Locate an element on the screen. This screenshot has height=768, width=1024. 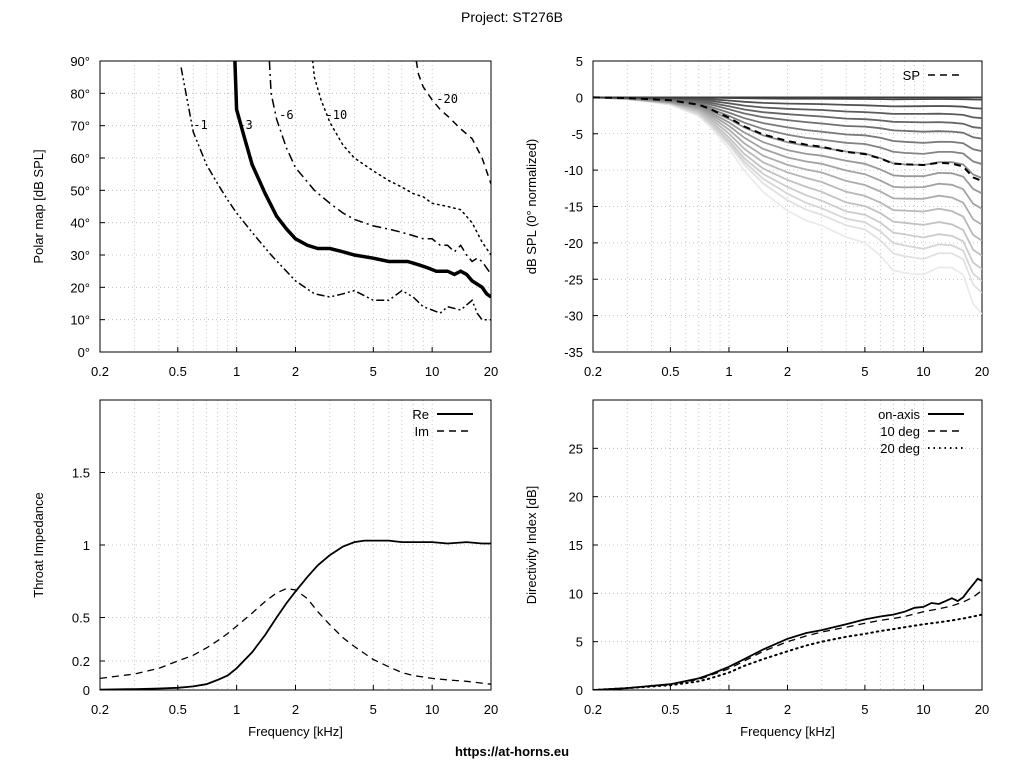
contour-label: -6 is located at coordinates (286, 115).